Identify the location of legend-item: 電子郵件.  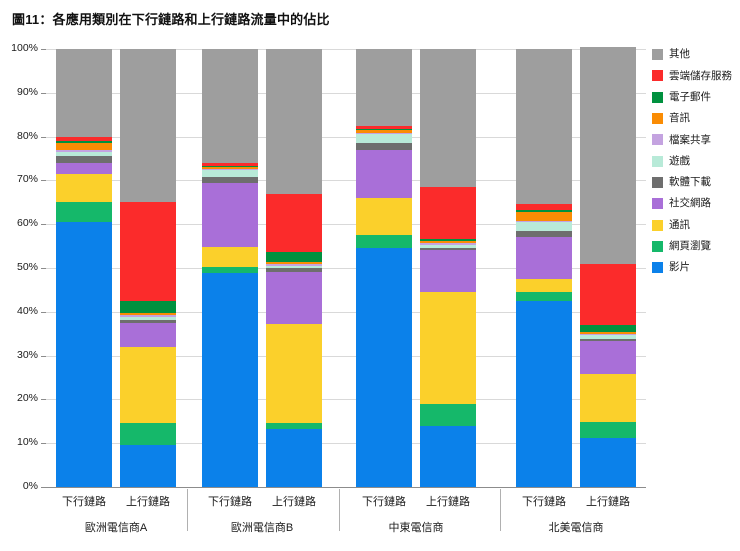
(695, 97).